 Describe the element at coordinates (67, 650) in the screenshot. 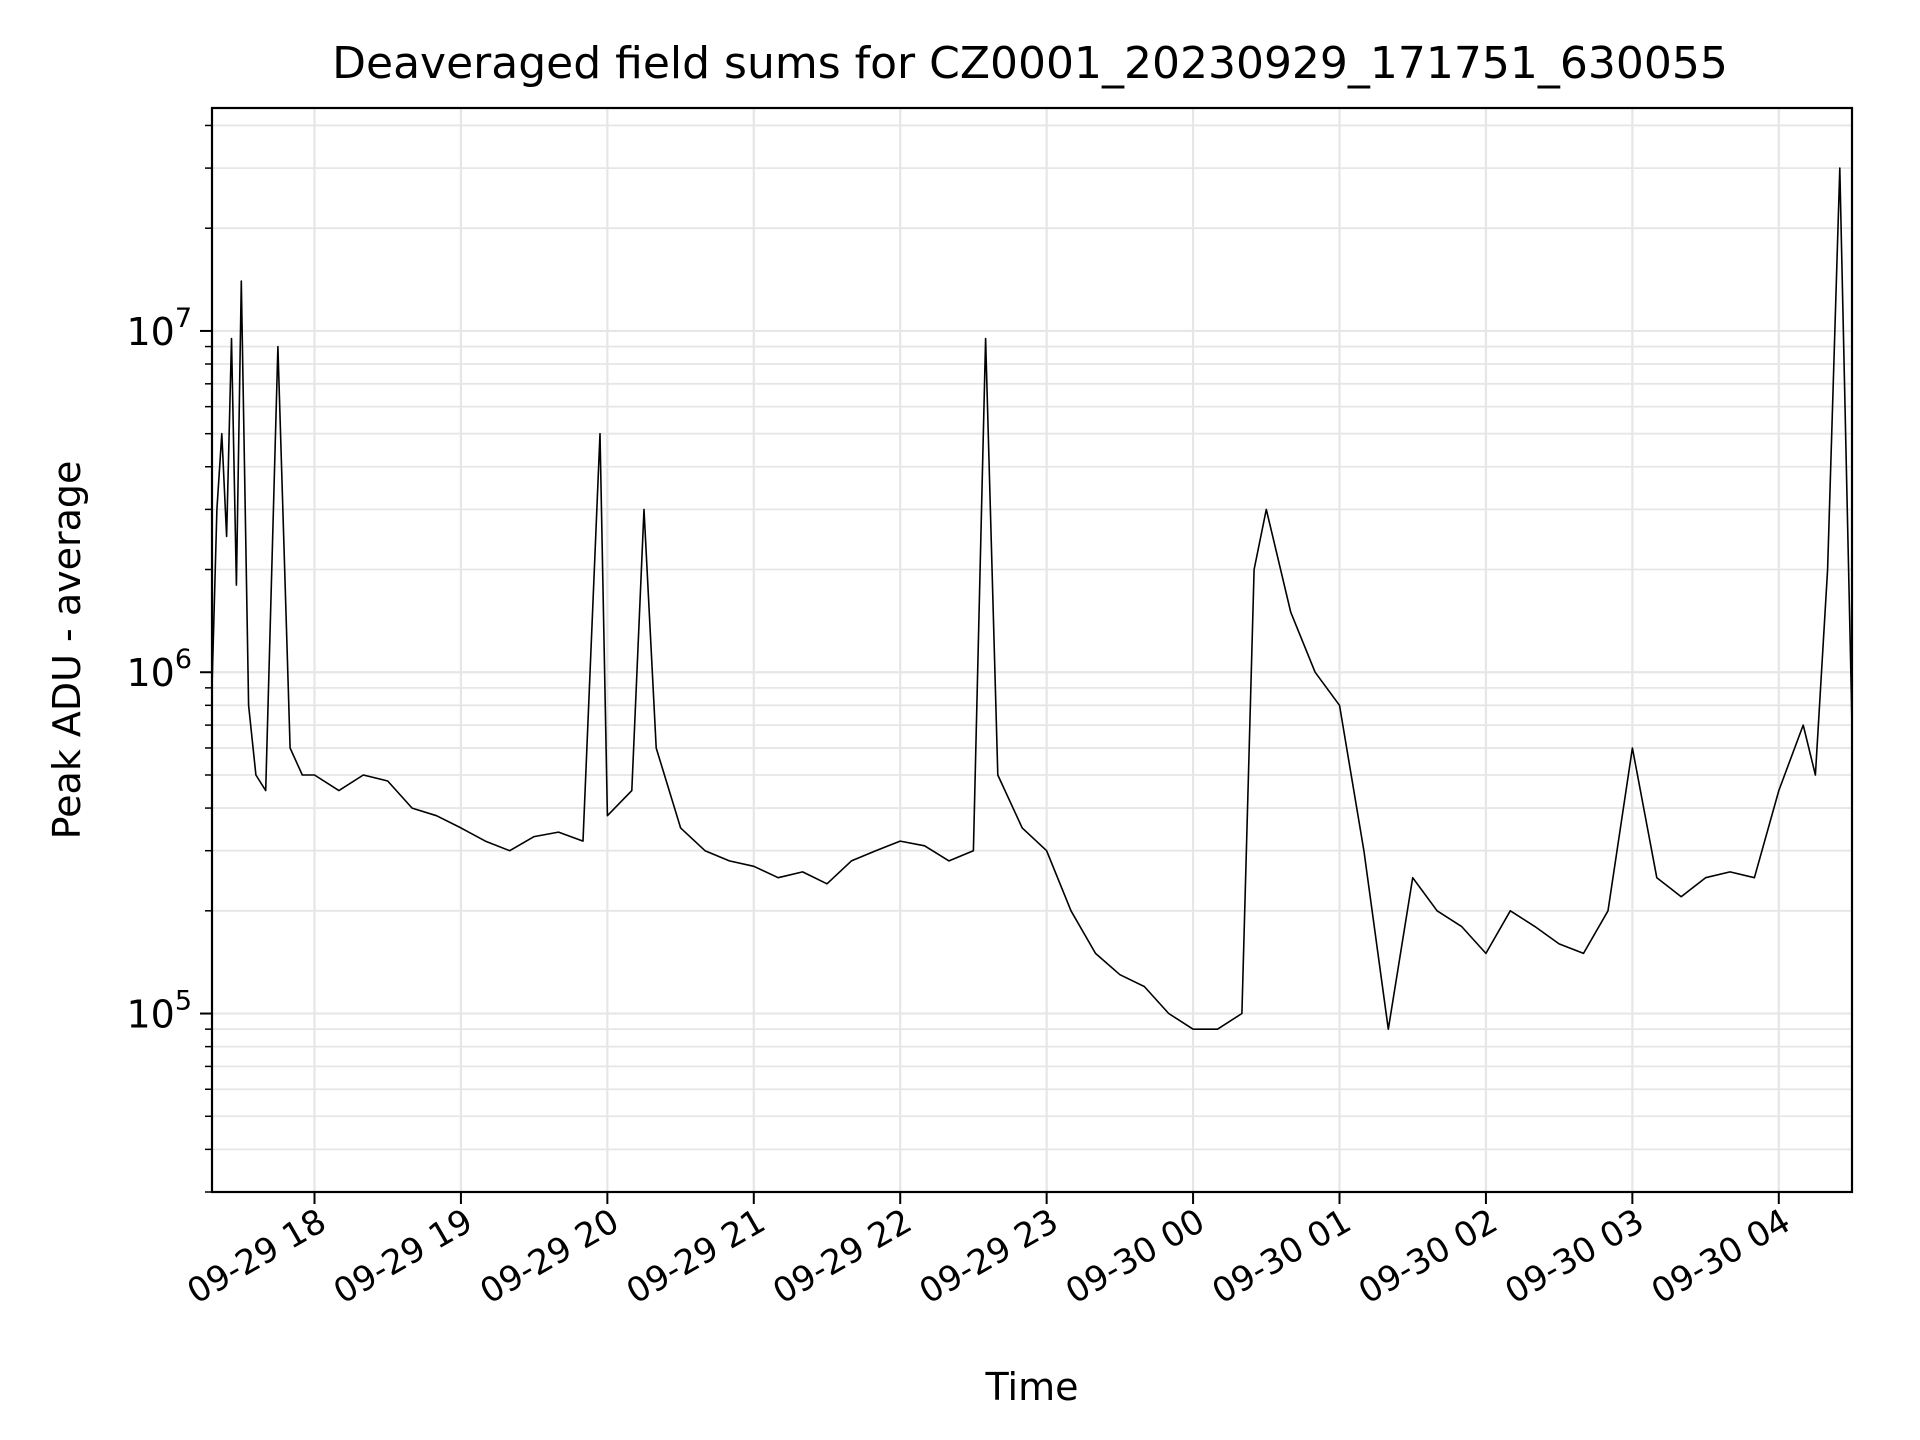

I see `y-axis-label: Peak ADU - average` at that location.